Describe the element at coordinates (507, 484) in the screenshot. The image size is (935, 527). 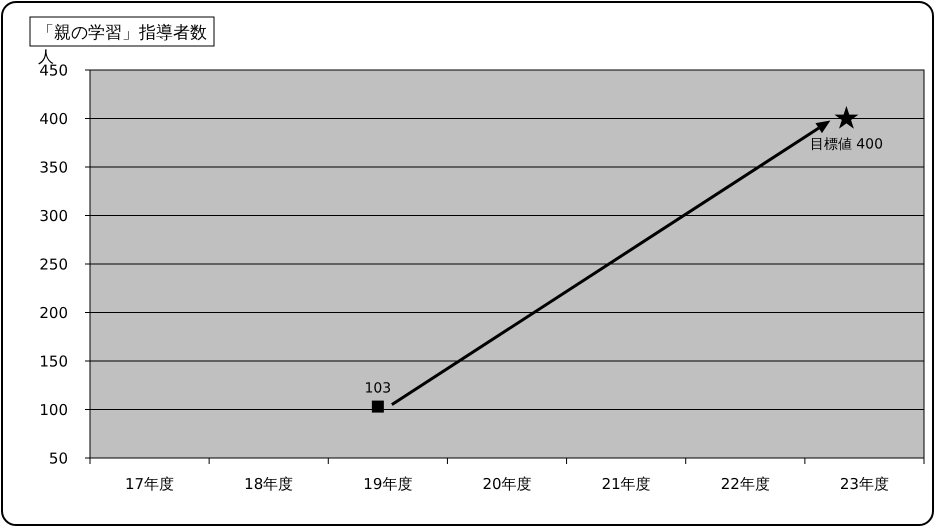
I see `x-tick-label: 20年度` at that location.